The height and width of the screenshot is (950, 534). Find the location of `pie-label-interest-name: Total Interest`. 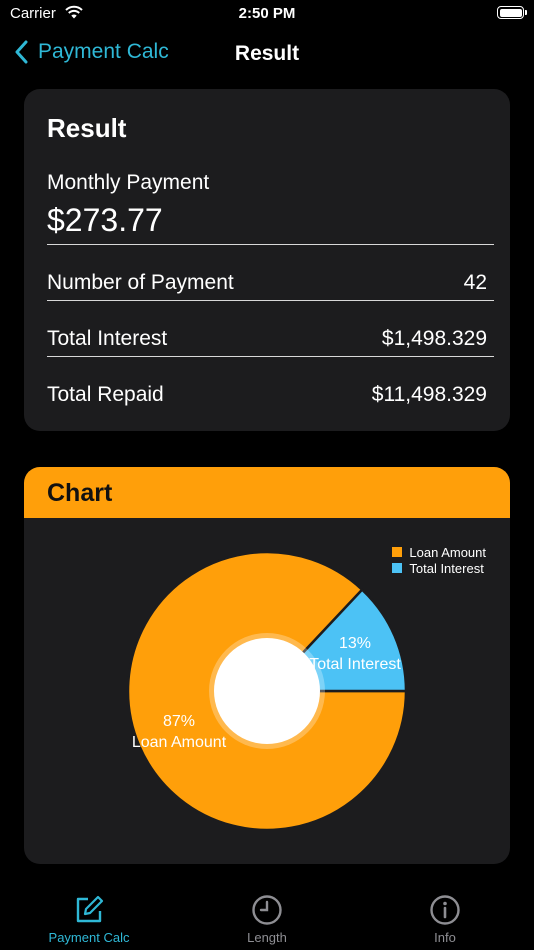

pie-label-interest-name: Total Interest is located at coordinates (355, 664).